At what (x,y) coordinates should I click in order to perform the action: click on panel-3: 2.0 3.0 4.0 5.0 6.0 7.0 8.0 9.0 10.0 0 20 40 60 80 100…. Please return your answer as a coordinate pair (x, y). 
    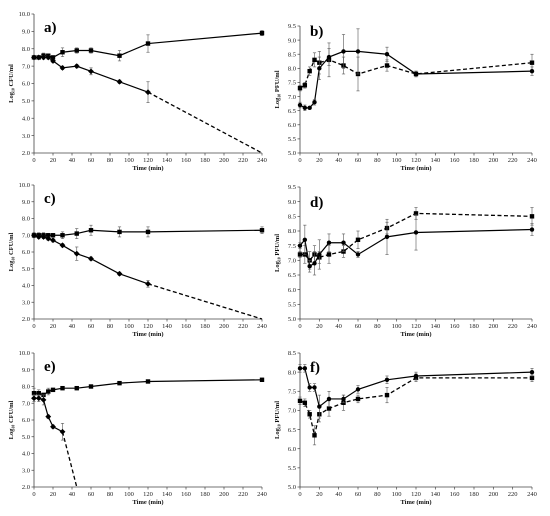
    Looking at the image, I should click on (137, 260).